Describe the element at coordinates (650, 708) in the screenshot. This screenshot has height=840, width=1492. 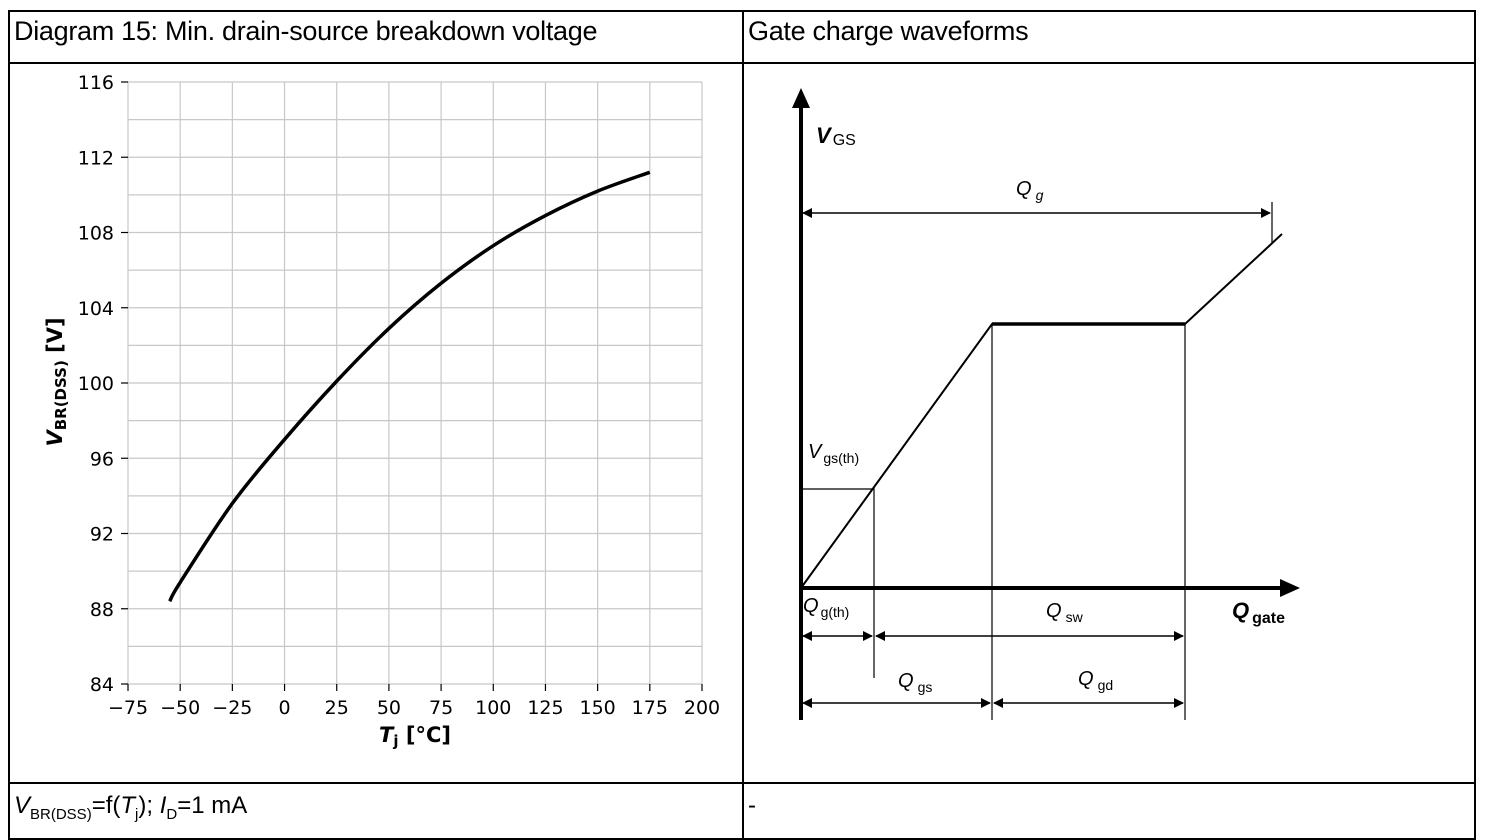
I see `x-tick-label: 175` at that location.